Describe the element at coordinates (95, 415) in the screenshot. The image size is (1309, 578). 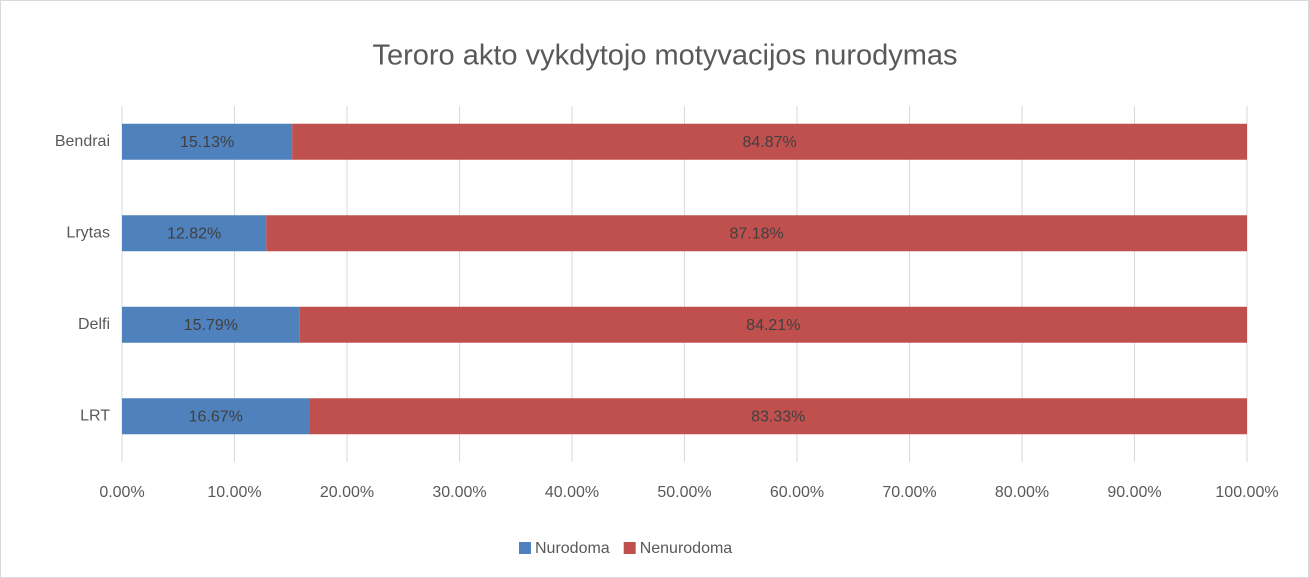
I see `y-tick-label: LRT` at that location.